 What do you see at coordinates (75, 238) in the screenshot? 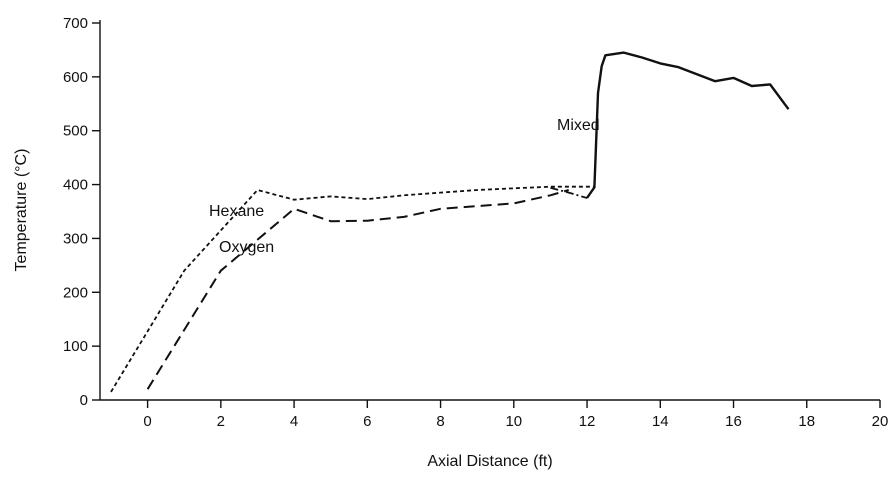
I see `y-tick-label: 300` at bounding box center [75, 238].